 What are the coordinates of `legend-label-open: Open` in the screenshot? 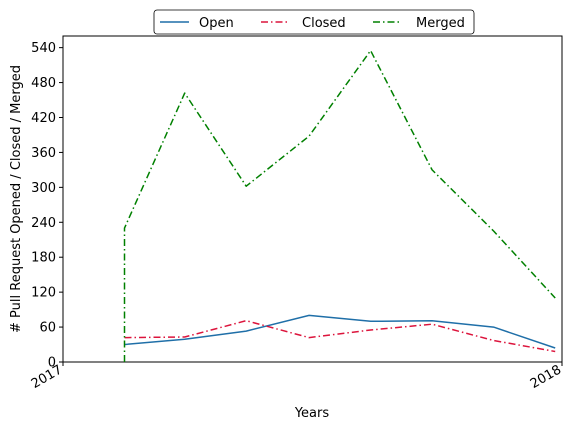 It's located at (216, 23).